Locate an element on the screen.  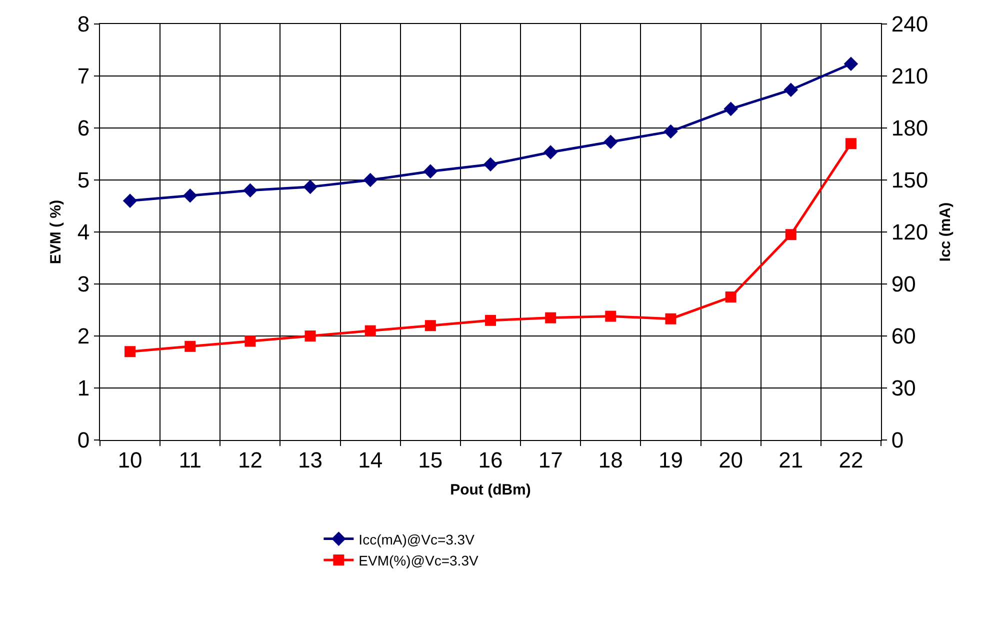
x-tick-label: 11 is located at coordinates (190, 459).